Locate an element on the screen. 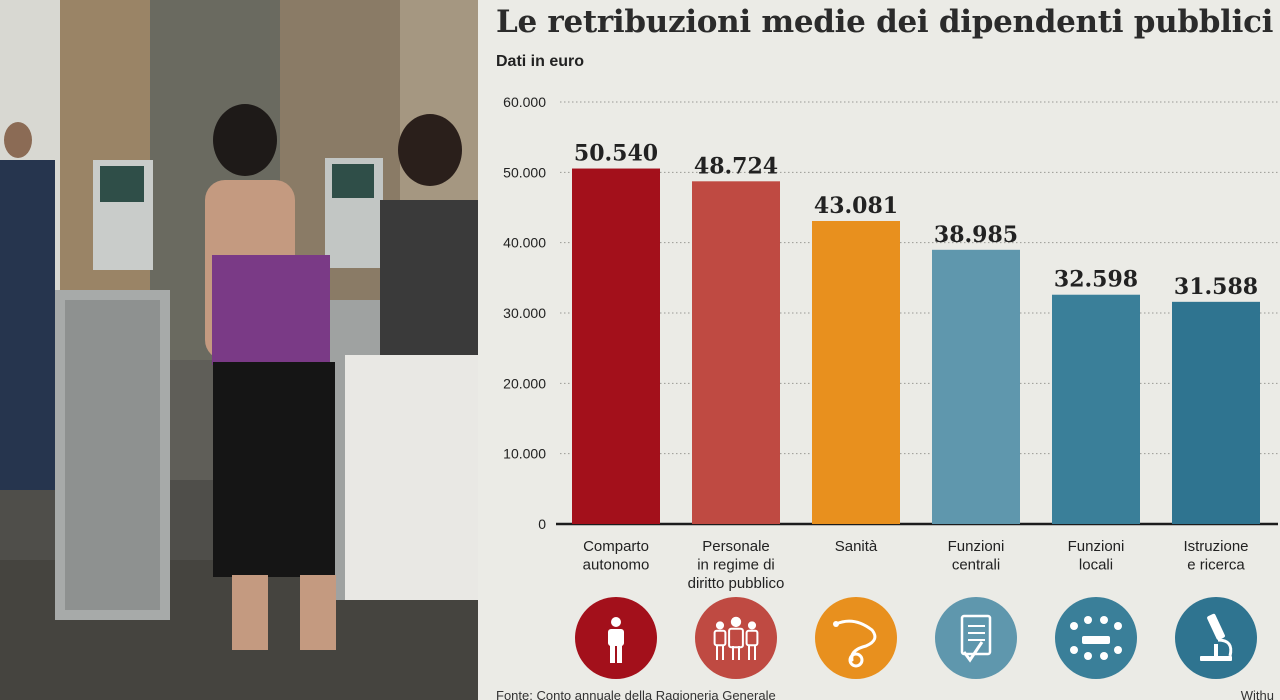  x-category-label: Personale in regime di diritto pubblico is located at coordinates (736, 565).